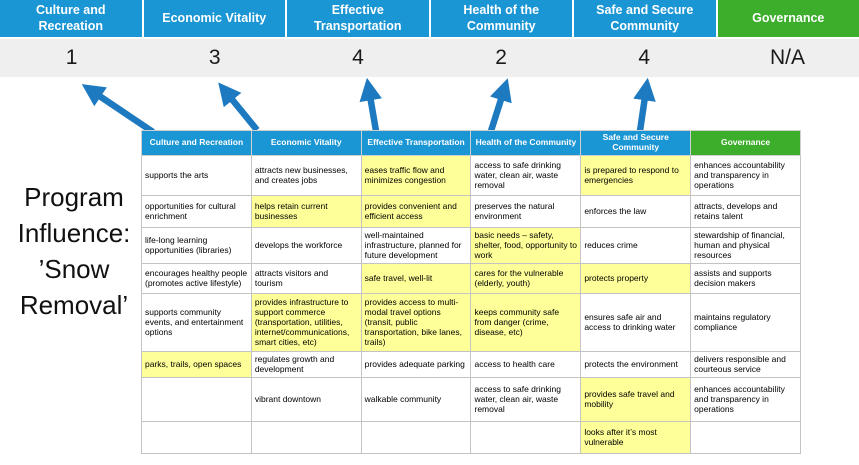 The height and width of the screenshot is (465, 859). What do you see at coordinates (196, 175) in the screenshot?
I see `matrix-cell: supports the arts` at bounding box center [196, 175].